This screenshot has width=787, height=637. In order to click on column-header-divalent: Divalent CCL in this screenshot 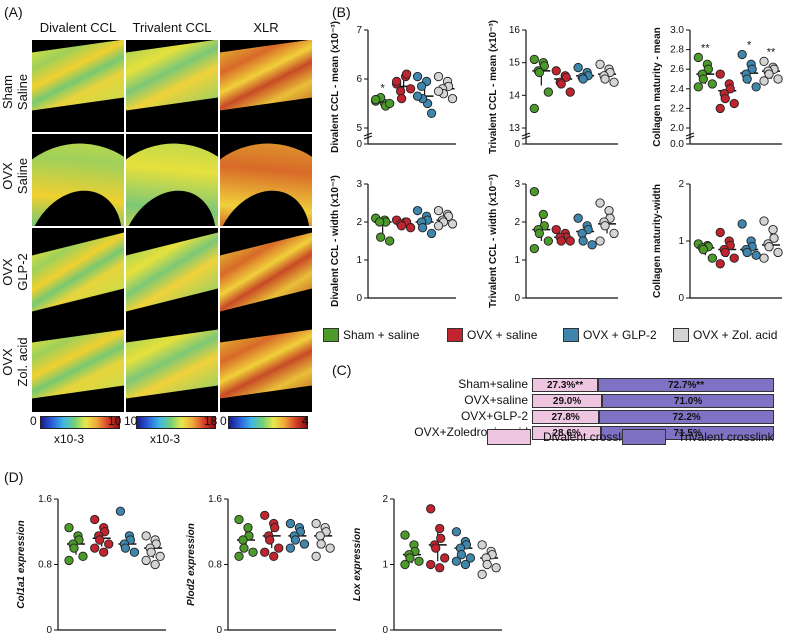, I will do `click(78, 27)`.